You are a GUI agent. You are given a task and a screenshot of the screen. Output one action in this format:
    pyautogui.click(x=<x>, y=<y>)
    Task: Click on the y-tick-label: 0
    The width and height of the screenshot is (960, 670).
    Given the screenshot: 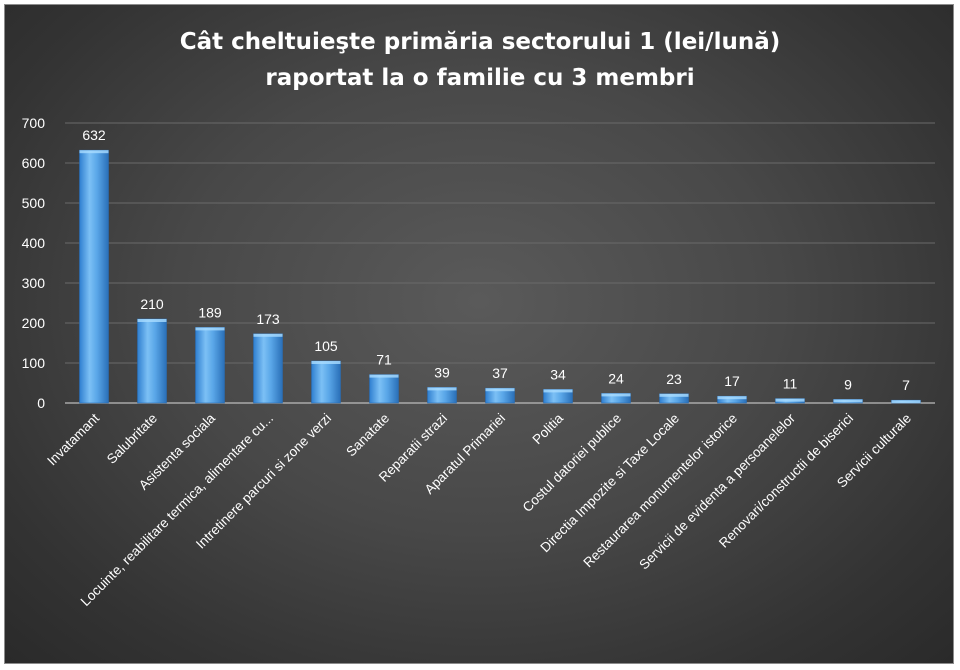 What is the action you would take?
    pyautogui.click(x=41, y=403)
    